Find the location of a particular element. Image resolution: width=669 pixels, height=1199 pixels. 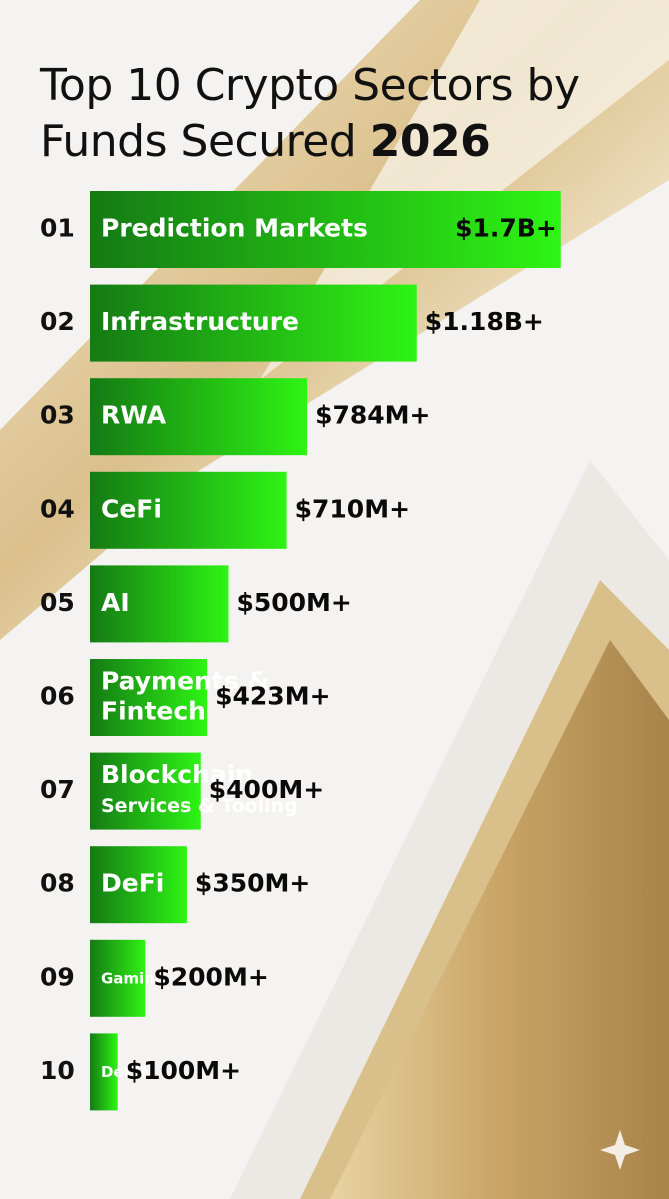

category-label: DeFi is located at coordinates (132, 883).